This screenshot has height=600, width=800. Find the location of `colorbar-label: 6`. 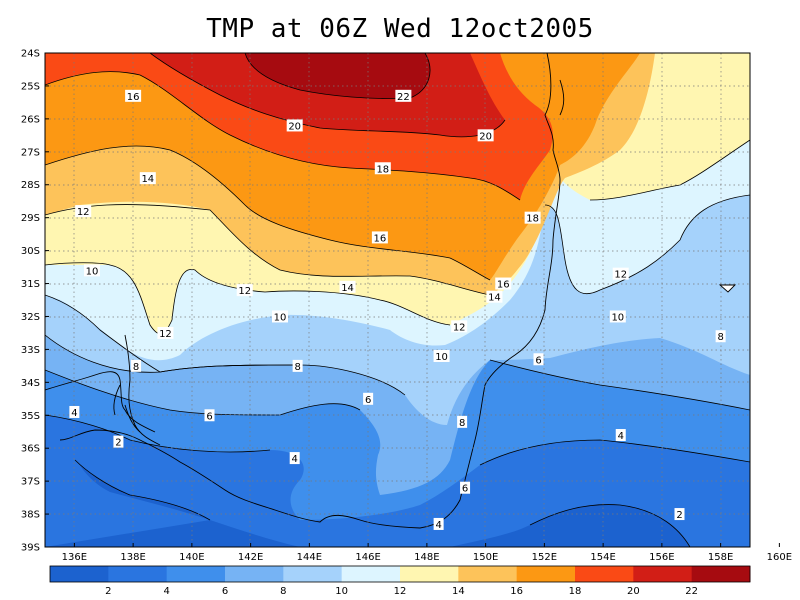

colorbar-label: 6 is located at coordinates (225, 591).